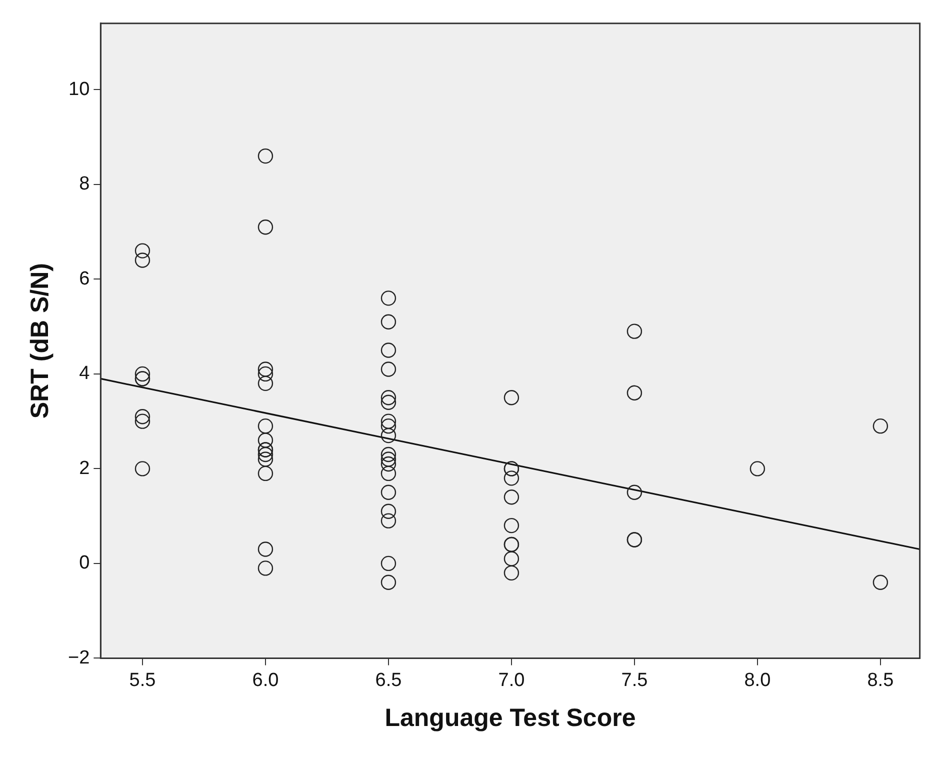  I want to click on x-tick-label: 8.0, so click(757, 680).